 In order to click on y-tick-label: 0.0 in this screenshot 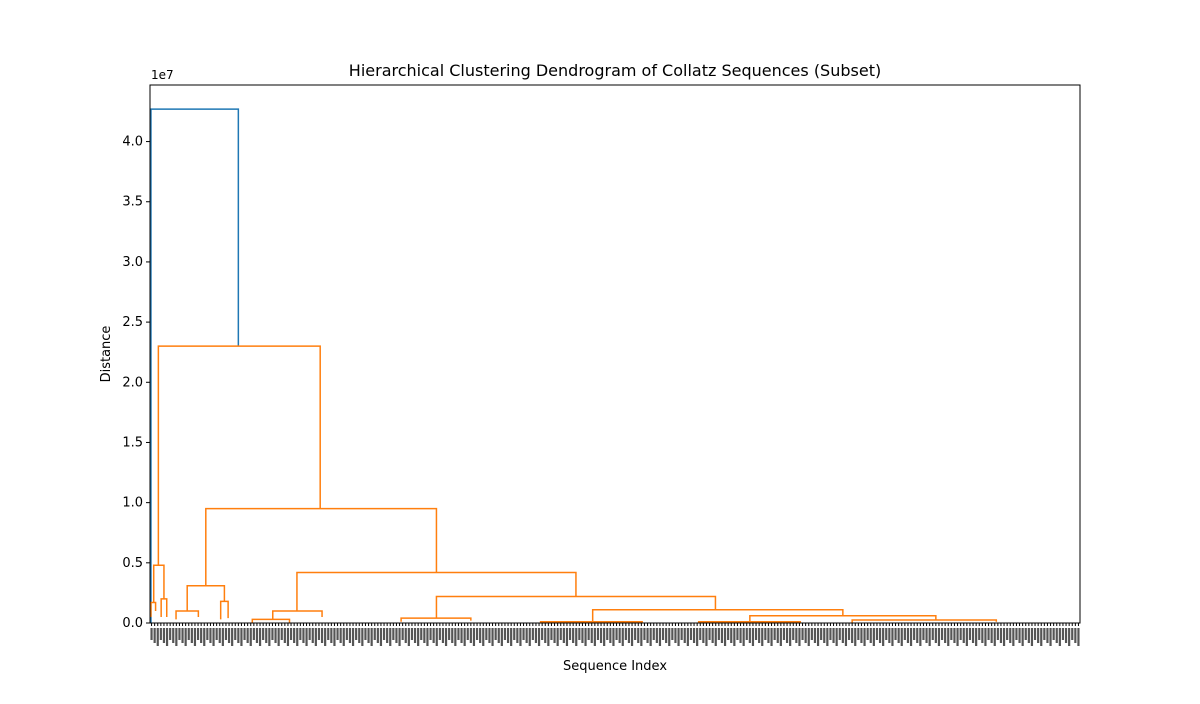, I will do `click(132, 623)`.